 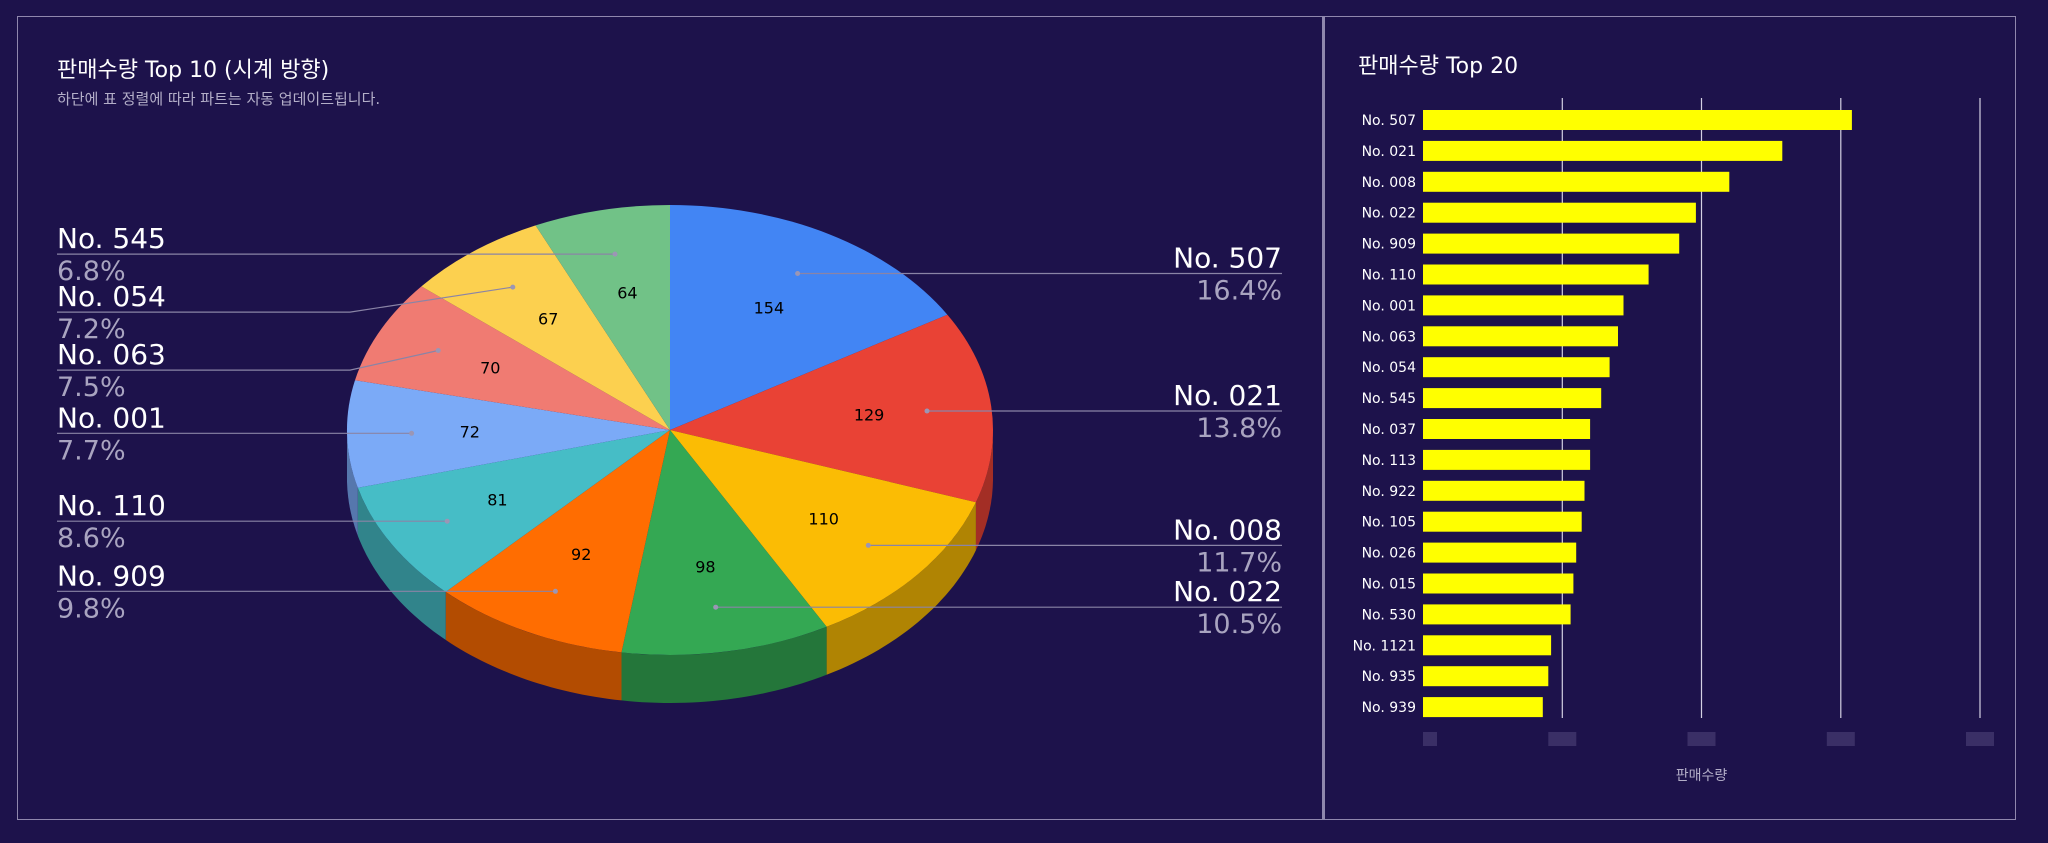 I want to click on pie-value-label: 64, so click(x=627, y=293).